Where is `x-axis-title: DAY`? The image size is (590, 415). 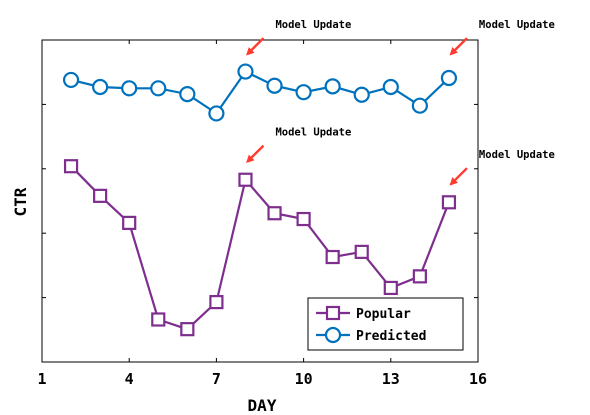 x-axis-title: DAY is located at coordinates (262, 405).